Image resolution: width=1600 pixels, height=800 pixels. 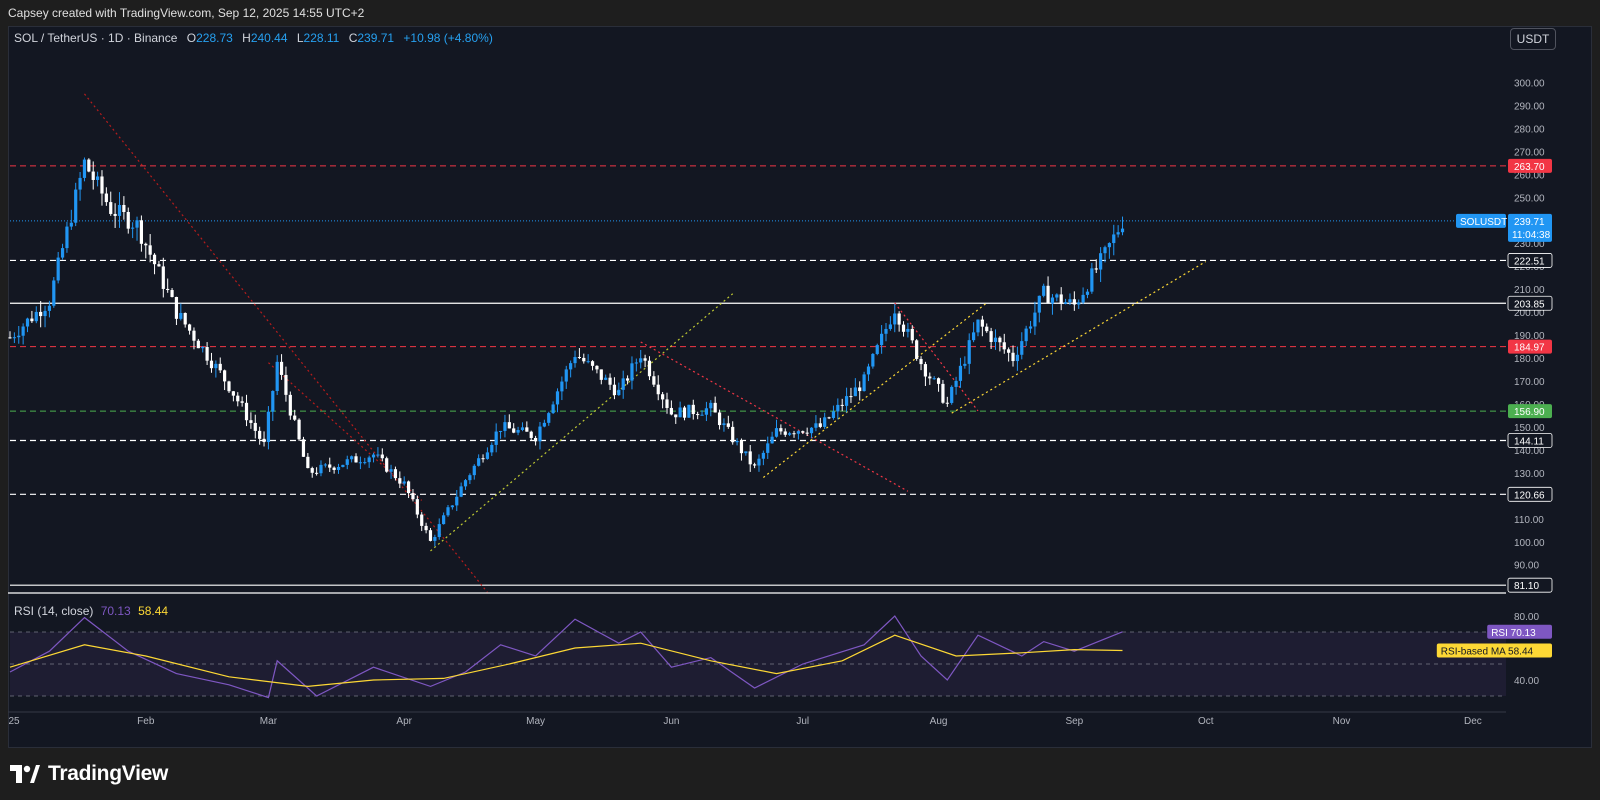 I want to click on price-level-label: 184.97, so click(x=1529, y=348).